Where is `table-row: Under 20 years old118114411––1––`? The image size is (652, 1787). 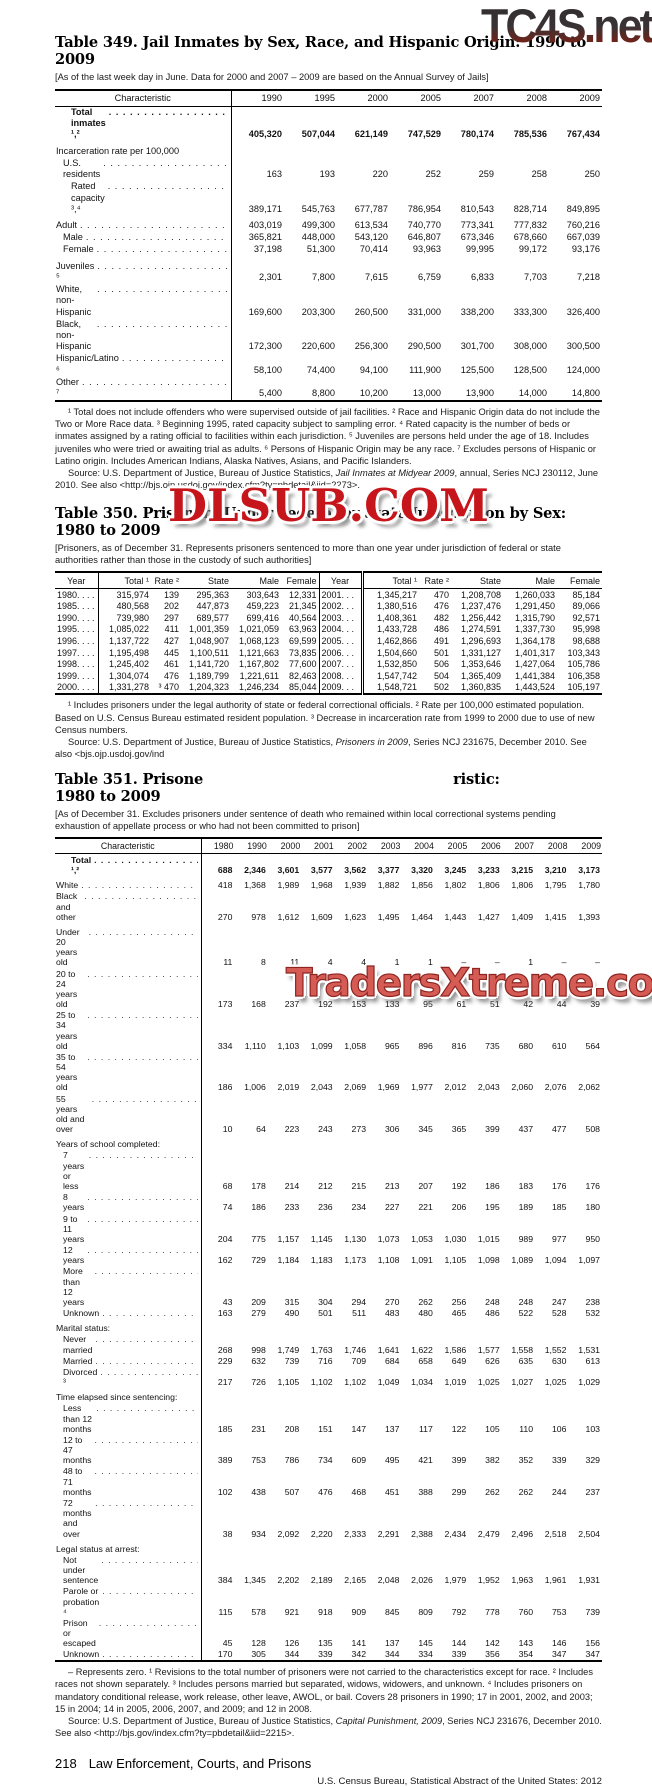
table-row: Under 20 years old118114411––1–– is located at coordinates (328, 945).